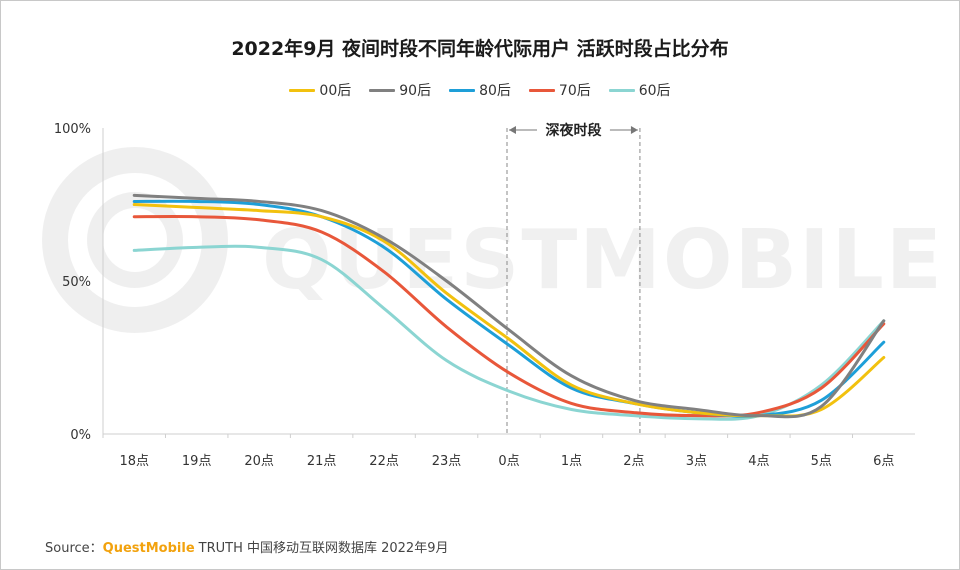 Image resolution: width=960 pixels, height=570 pixels. What do you see at coordinates (821, 461) in the screenshot?
I see `x-tick-label: 5点` at bounding box center [821, 461].